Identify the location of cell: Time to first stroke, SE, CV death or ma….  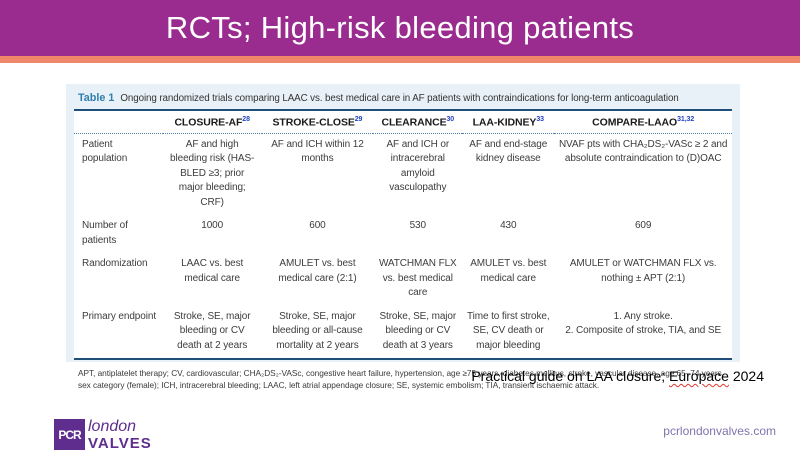
(508, 330).